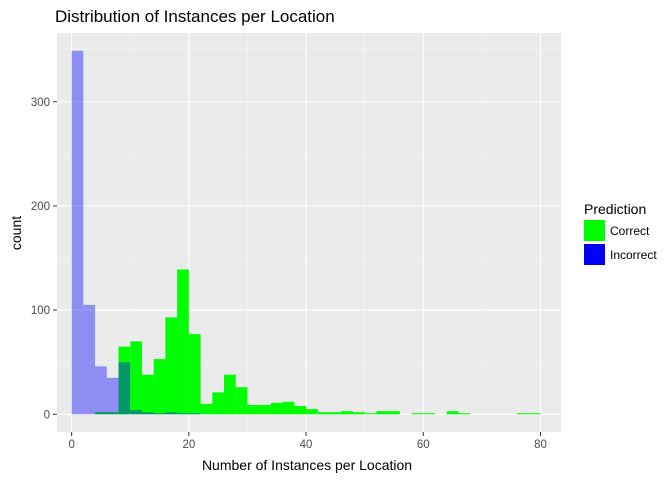 This screenshot has width=672, height=480. Describe the element at coordinates (540, 445) in the screenshot. I see `x-tick-label: 80` at that location.